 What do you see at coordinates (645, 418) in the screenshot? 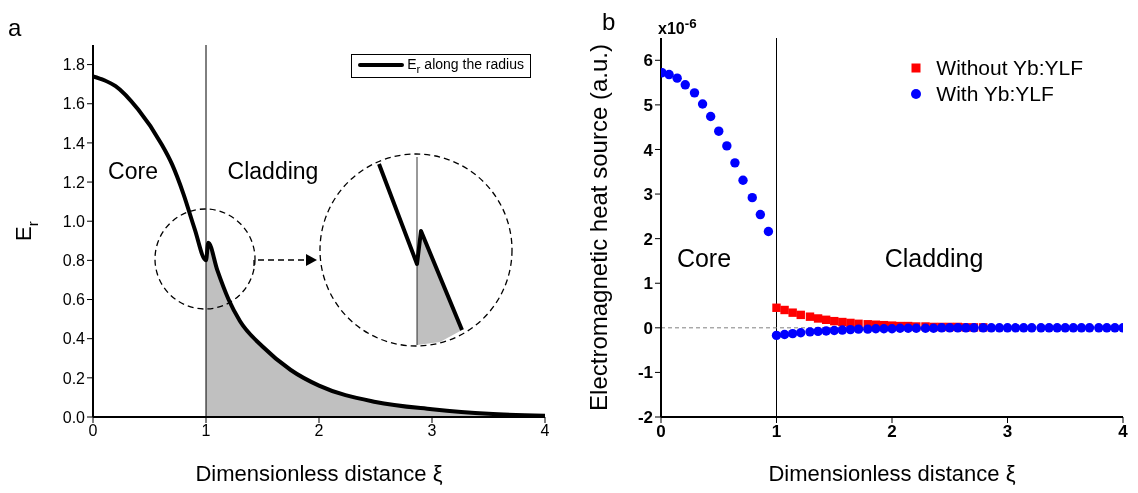
I see `y-tick-label: -2` at bounding box center [645, 418].